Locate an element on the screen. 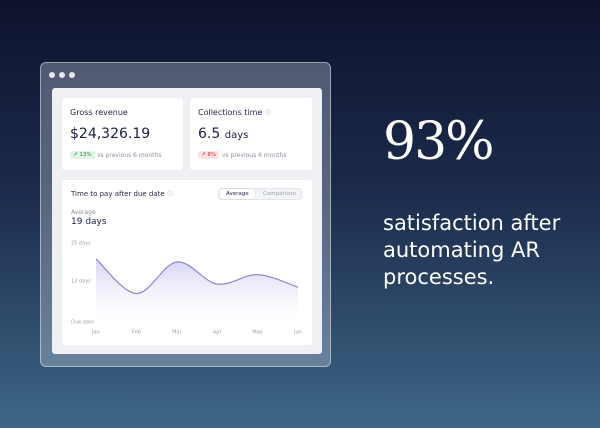  badge: ↗ 13% is located at coordinates (82, 155).